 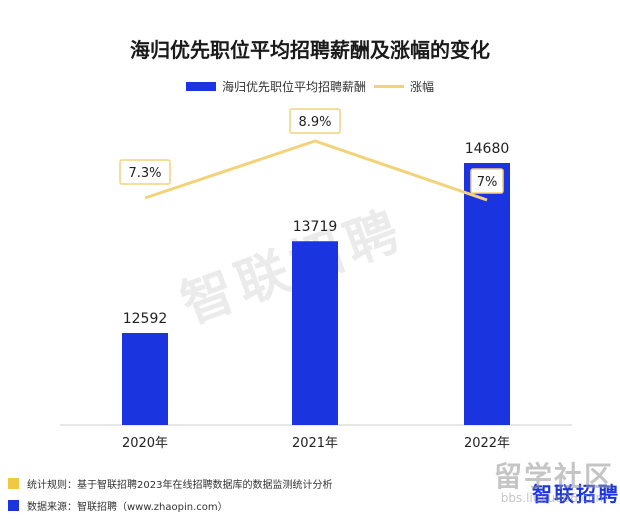 I want to click on x-tick-label: 2020年, so click(x=145, y=443).